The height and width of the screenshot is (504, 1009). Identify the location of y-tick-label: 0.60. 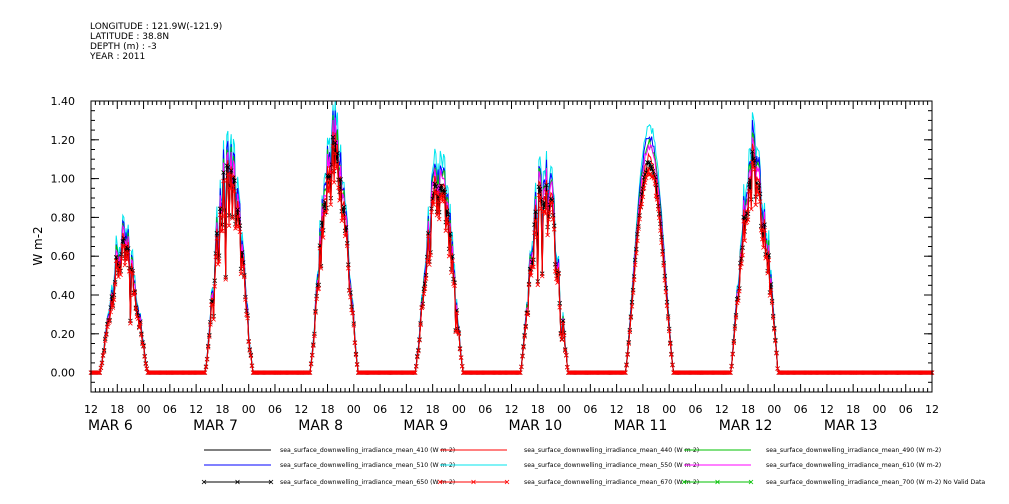
(63, 256).